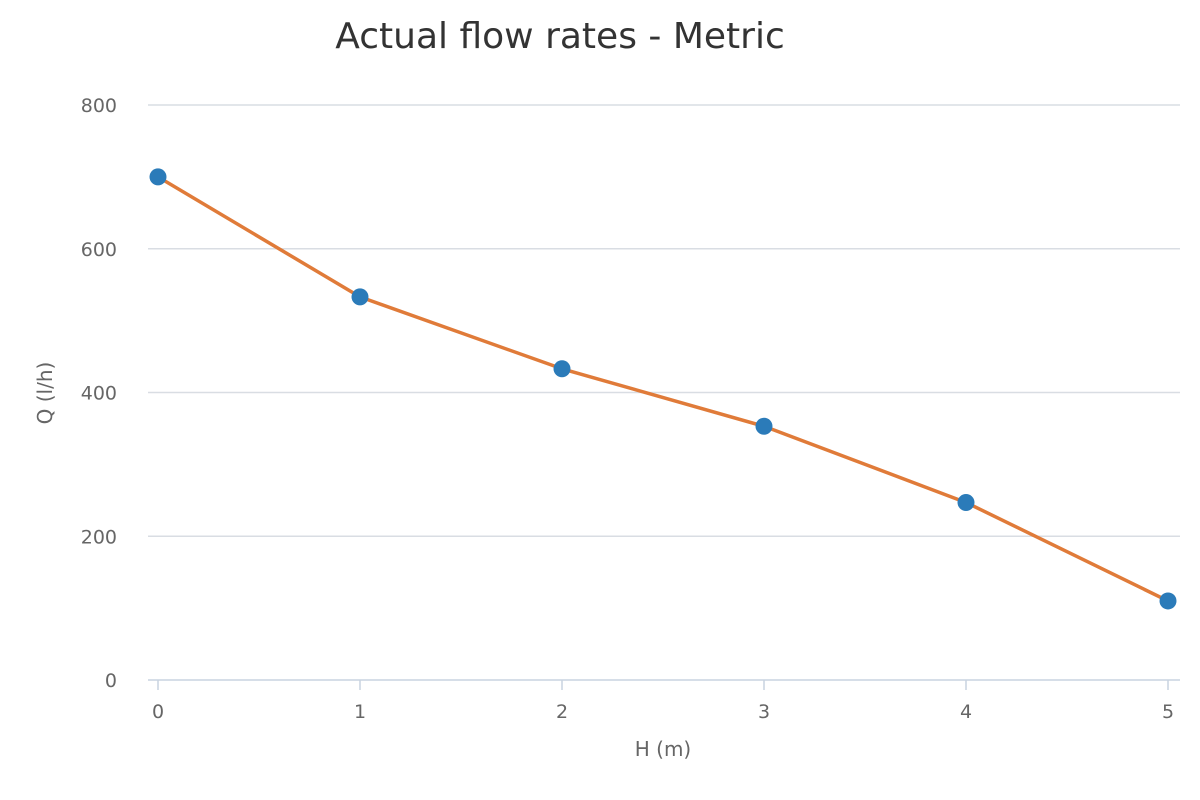  I want to click on y-axis-tick-labels: 0 200 400 600 800, so click(99, 393).